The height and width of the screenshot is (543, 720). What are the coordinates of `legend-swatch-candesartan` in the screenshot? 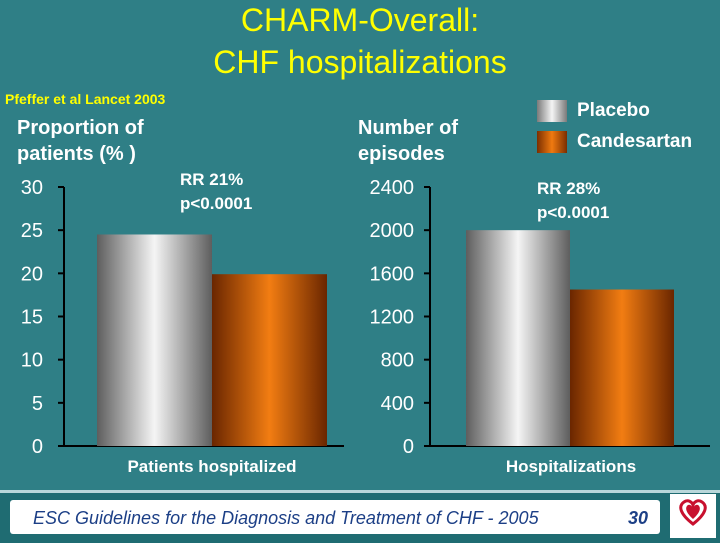 It's located at (552, 142).